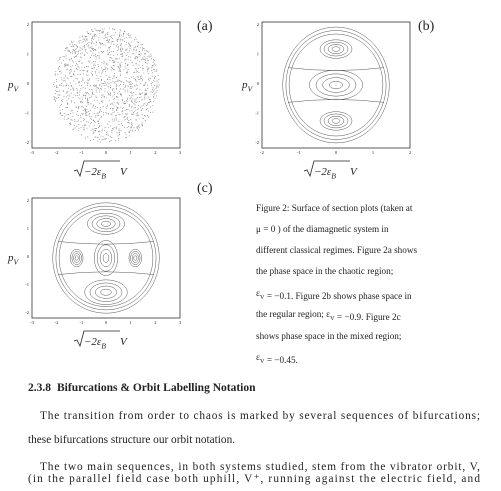 The width and height of the screenshot is (501, 491). I want to click on text-run: = −0.45., so click(281, 360).